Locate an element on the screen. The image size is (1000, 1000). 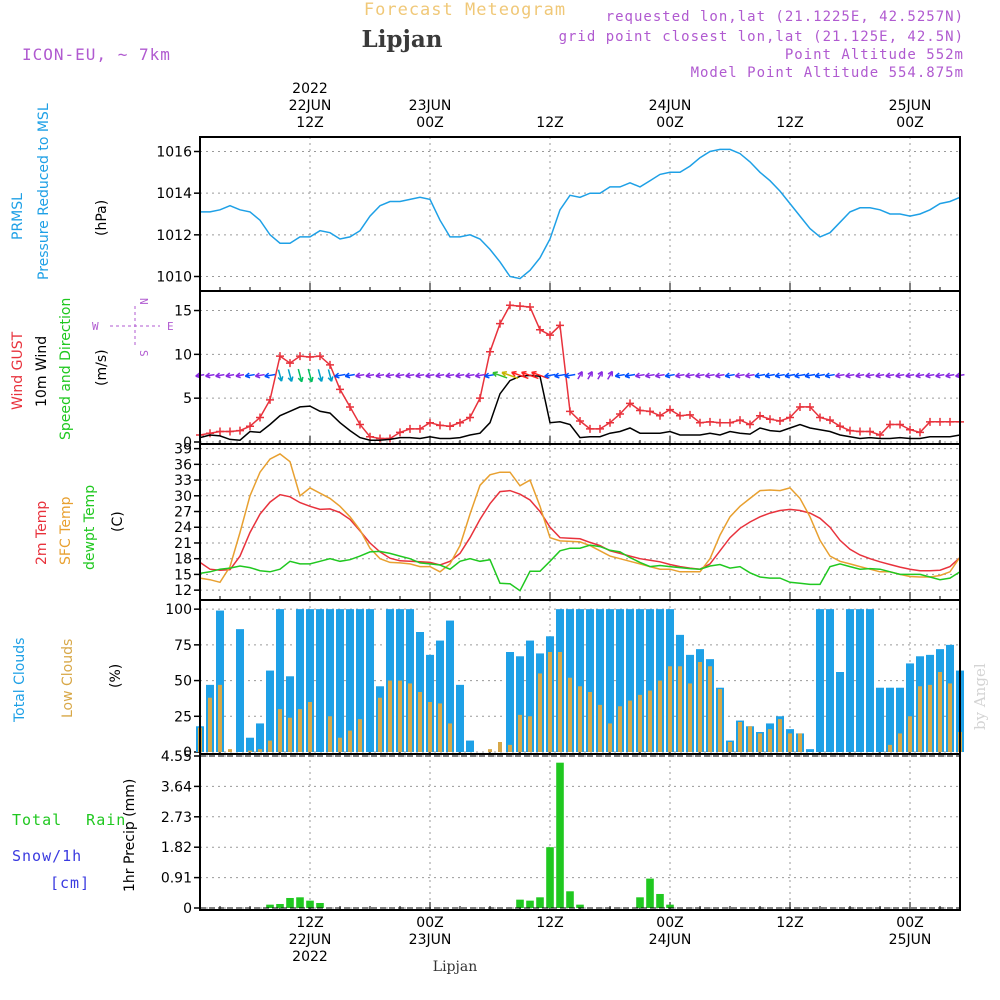
compass-w: W is located at coordinates (95, 326).